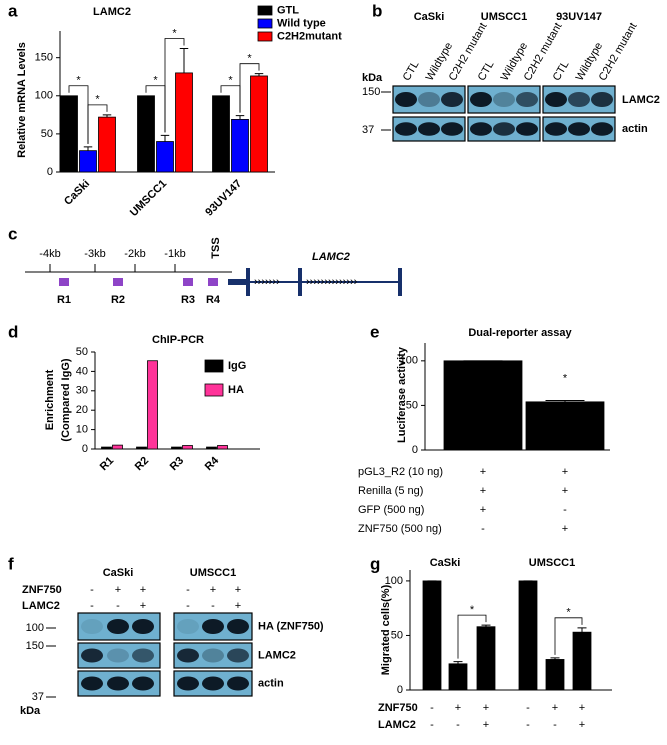 The height and width of the screenshot is (745, 667). What do you see at coordinates (213, 300) in the screenshot?
I see `region-label: R4` at bounding box center [213, 300].